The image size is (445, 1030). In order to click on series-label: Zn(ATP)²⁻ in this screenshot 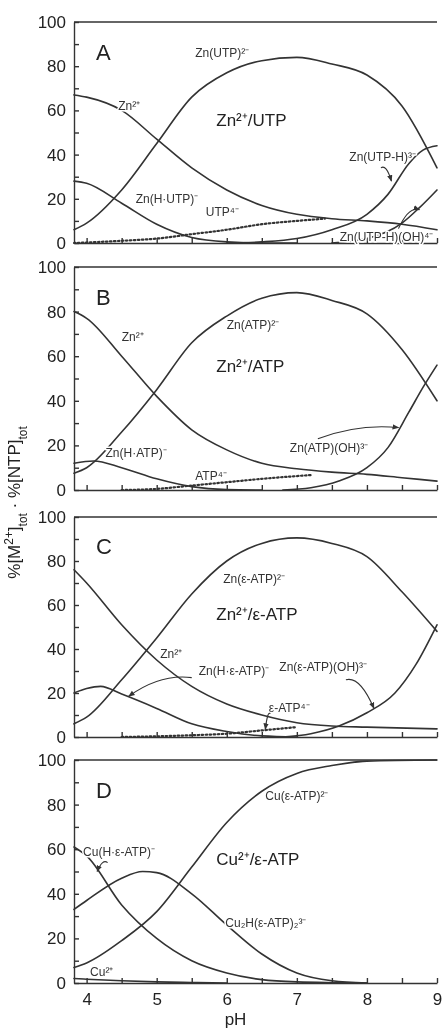, I will do `click(253, 325)`.